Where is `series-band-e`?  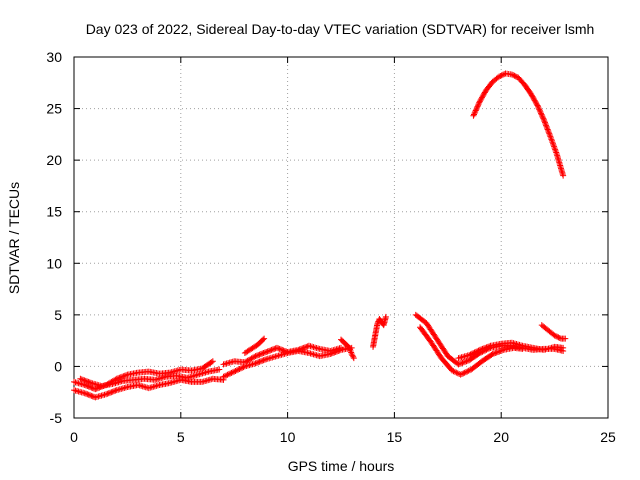 series-band-e is located at coordinates (282, 355).